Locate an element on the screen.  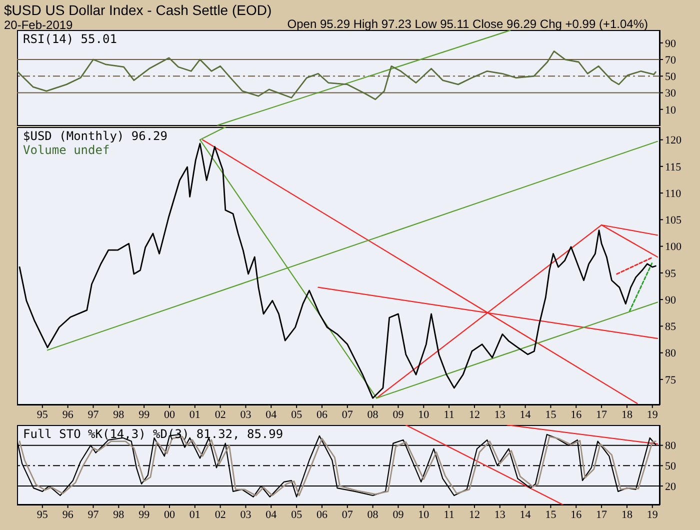
y-tick-label: 110 is located at coordinates (673, 194).